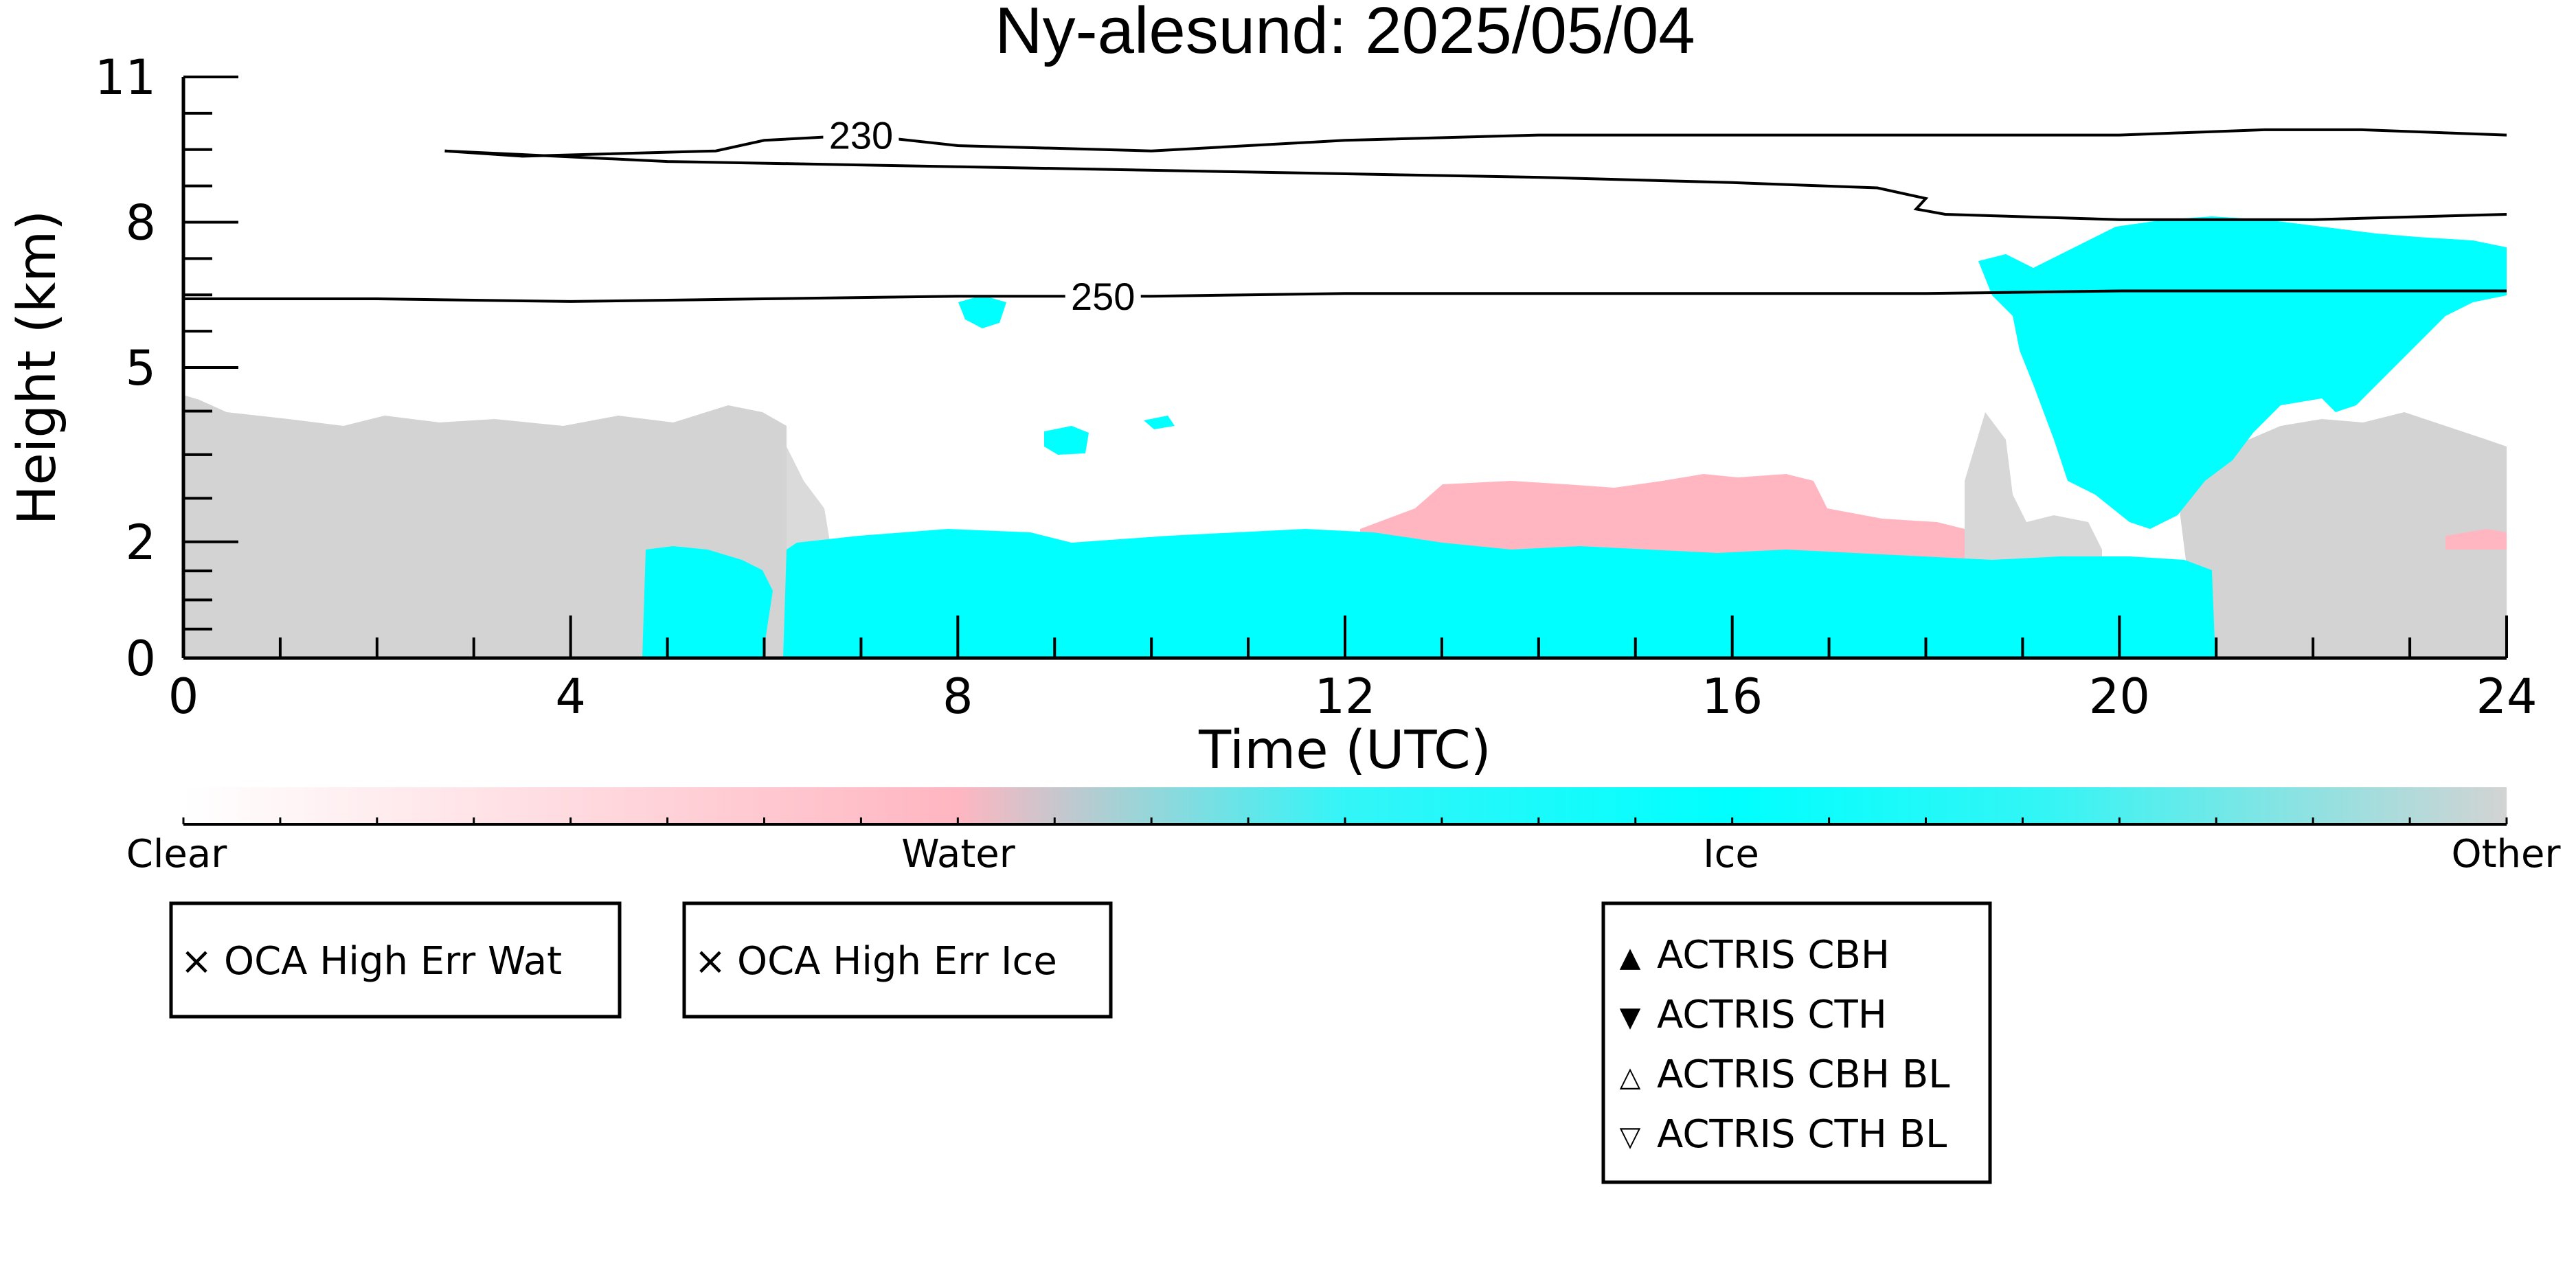  Describe the element at coordinates (1499, 593) in the screenshot. I see `ice-region-low` at that location.